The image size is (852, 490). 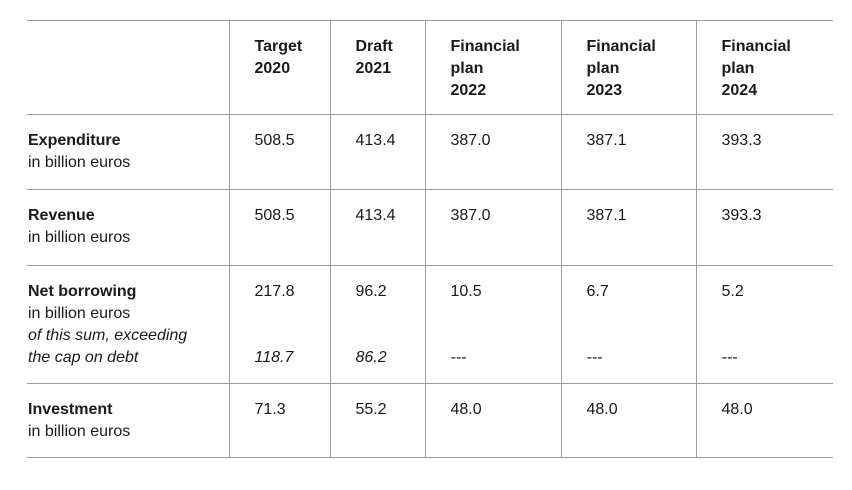 What do you see at coordinates (764, 152) in the screenshot?
I see `cell-expenditure-plan-2024: 393.3` at bounding box center [764, 152].